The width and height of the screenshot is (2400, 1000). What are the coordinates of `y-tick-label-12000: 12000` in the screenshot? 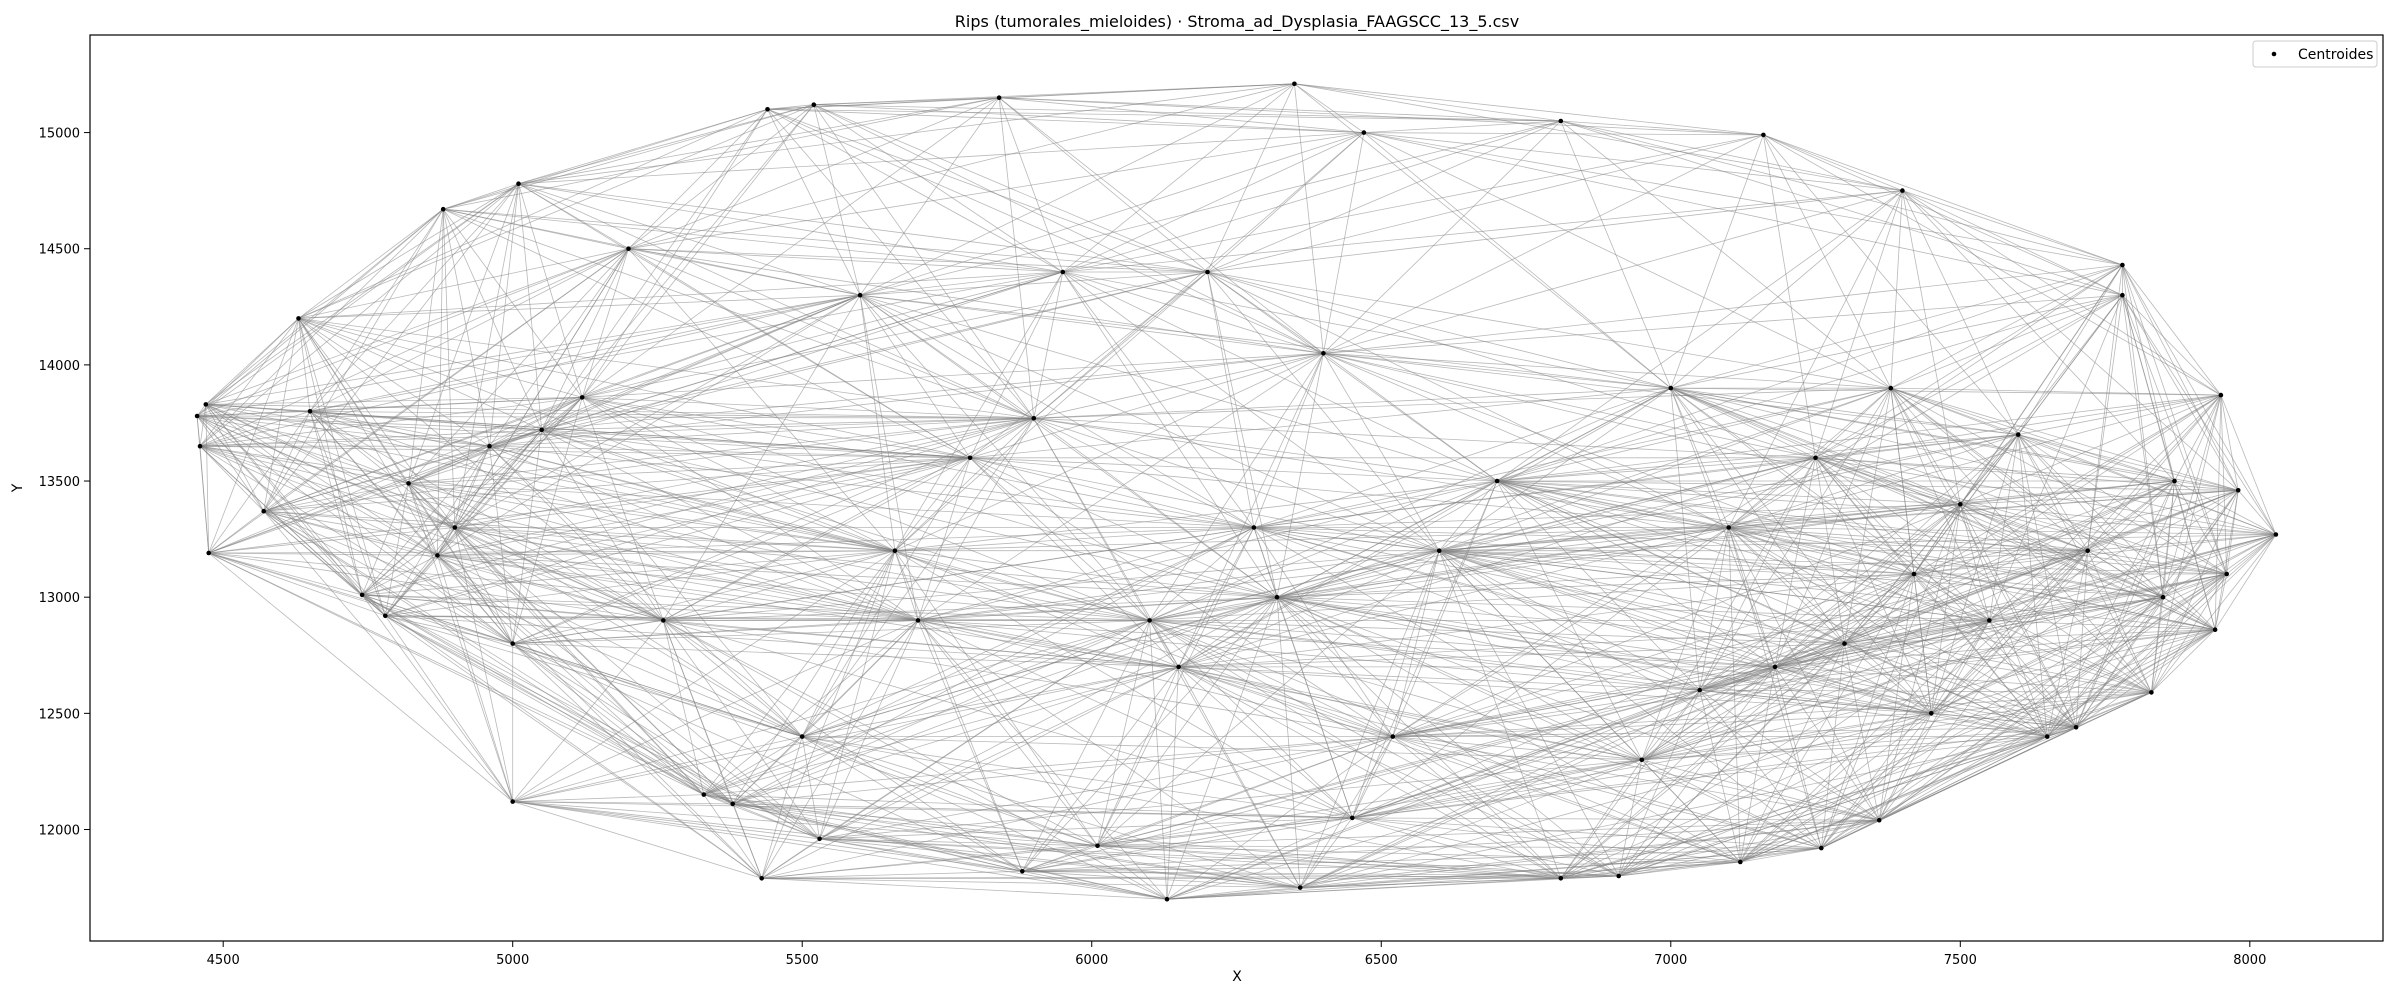 It's located at (59, 830).